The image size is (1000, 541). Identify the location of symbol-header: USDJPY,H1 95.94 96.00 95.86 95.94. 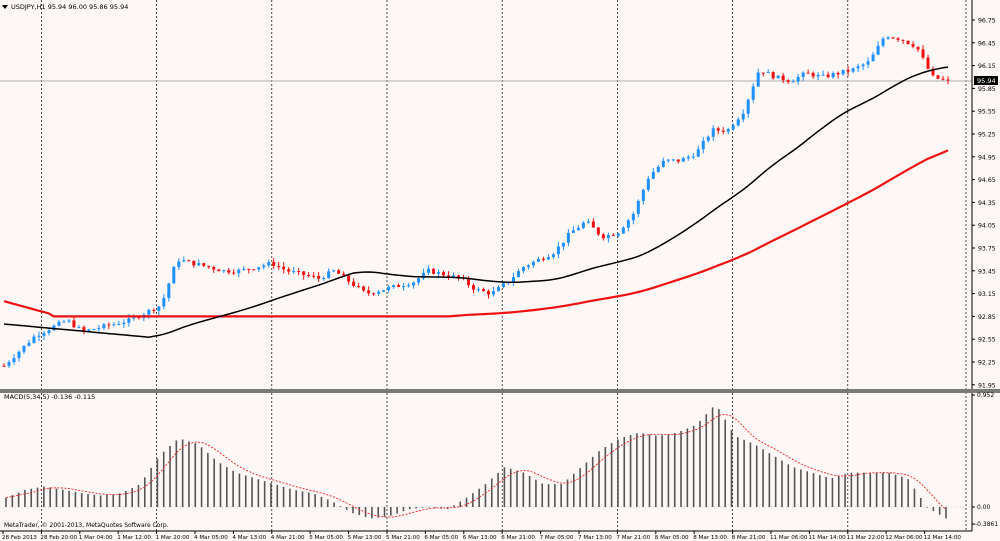
(65, 7).